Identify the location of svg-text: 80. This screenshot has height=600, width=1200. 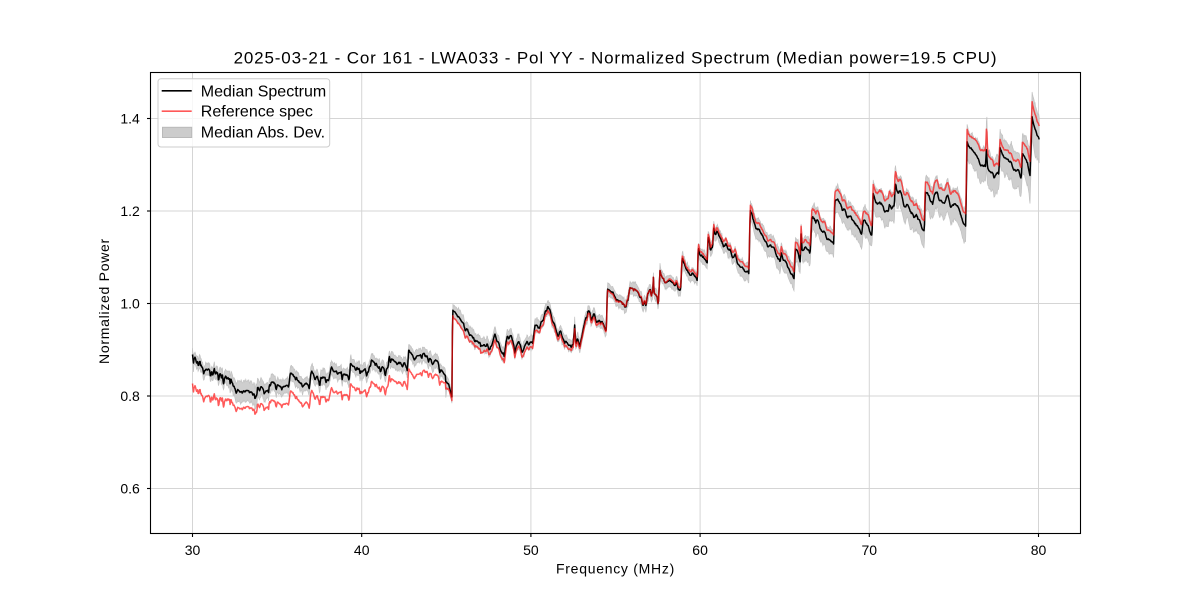
(1039, 550).